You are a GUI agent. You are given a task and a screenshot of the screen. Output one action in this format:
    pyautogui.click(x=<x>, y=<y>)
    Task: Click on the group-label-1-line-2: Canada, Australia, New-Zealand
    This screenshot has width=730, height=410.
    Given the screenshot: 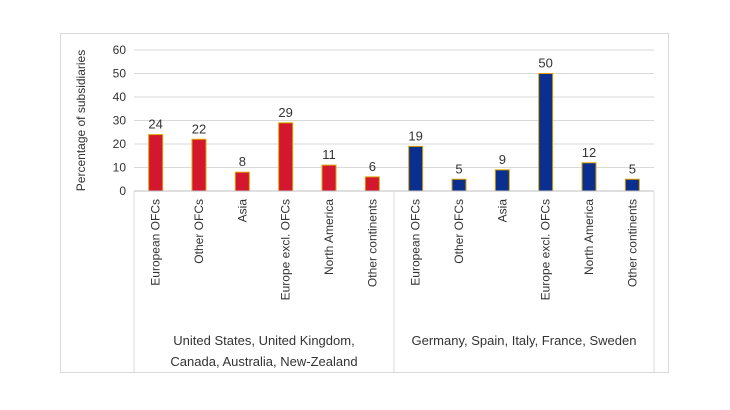 What is the action you would take?
    pyautogui.click(x=263, y=361)
    